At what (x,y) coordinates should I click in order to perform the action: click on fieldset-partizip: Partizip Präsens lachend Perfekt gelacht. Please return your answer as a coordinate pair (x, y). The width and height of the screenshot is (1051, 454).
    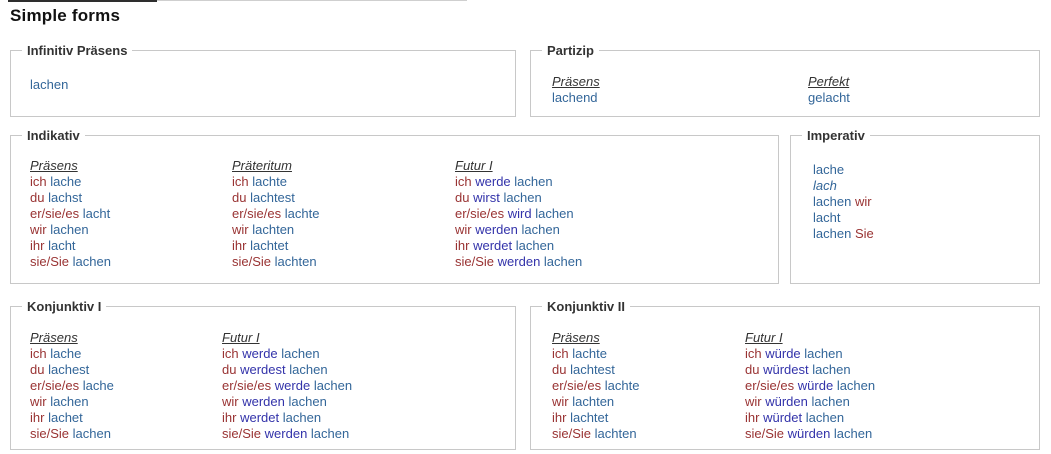
    Looking at the image, I should click on (785, 80).